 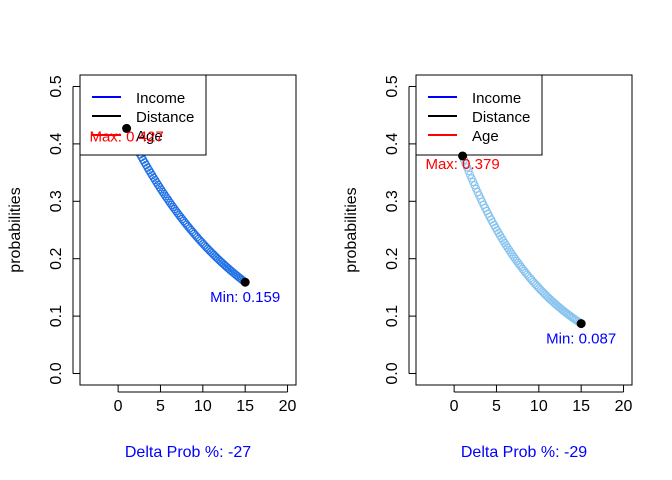 What do you see at coordinates (126, 136) in the screenshot?
I see `max-point-label: Max: 0.427` at bounding box center [126, 136].